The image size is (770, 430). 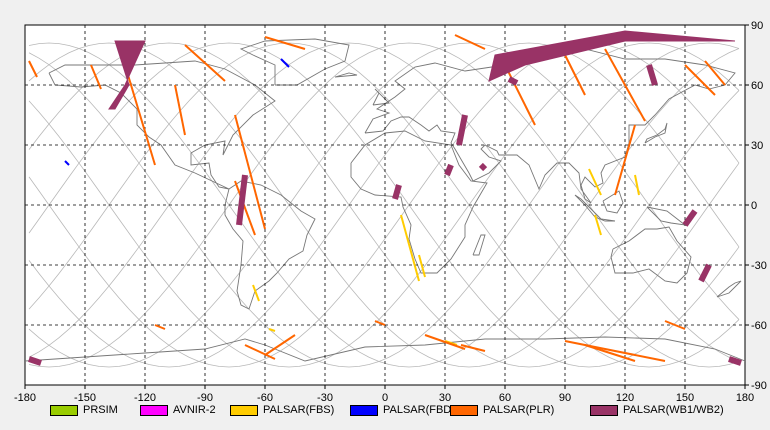 I want to click on legend-item: AVNIR-2, so click(x=178, y=410).